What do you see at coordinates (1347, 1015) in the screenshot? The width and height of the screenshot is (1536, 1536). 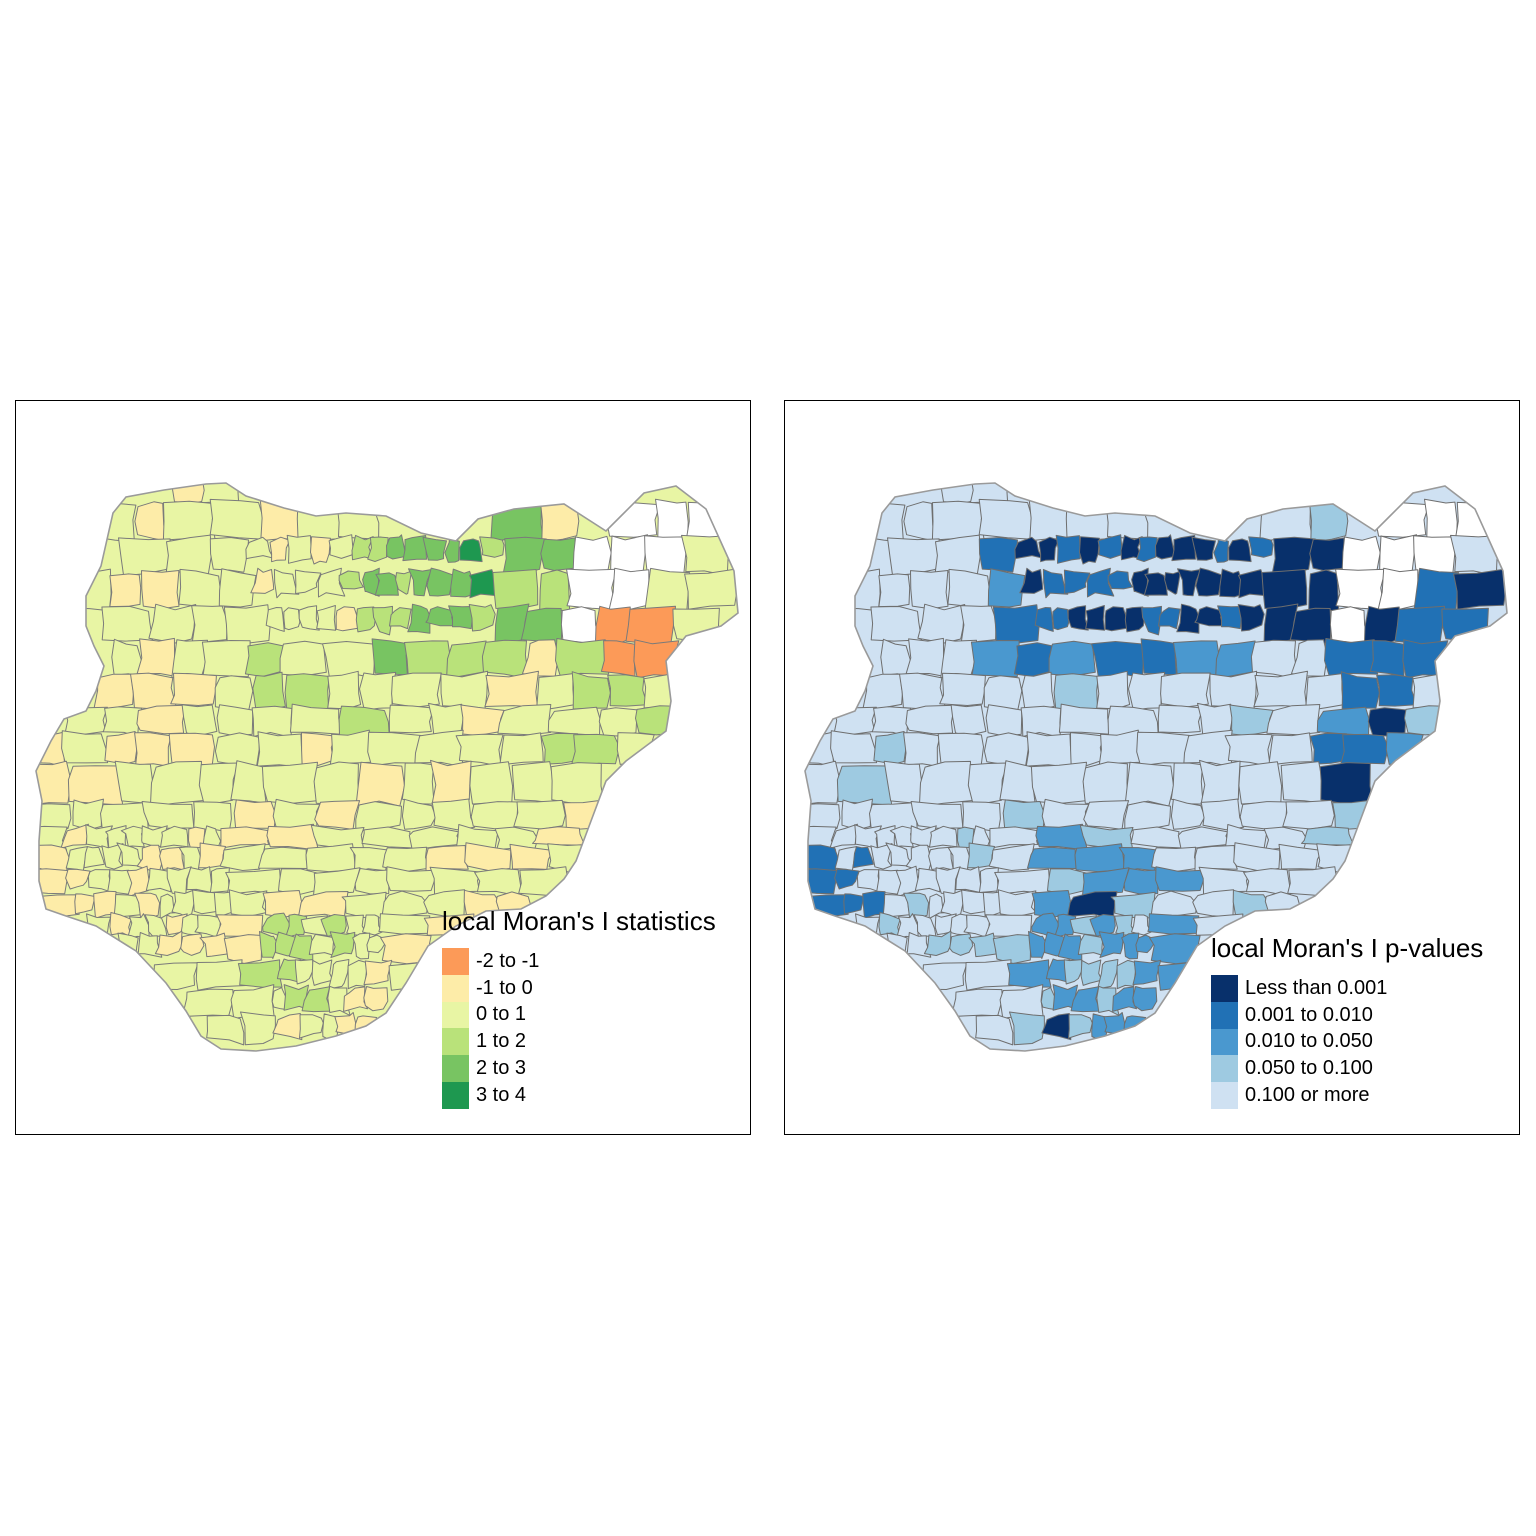 I see `legend-item: 0.001 to 0.010` at bounding box center [1347, 1015].